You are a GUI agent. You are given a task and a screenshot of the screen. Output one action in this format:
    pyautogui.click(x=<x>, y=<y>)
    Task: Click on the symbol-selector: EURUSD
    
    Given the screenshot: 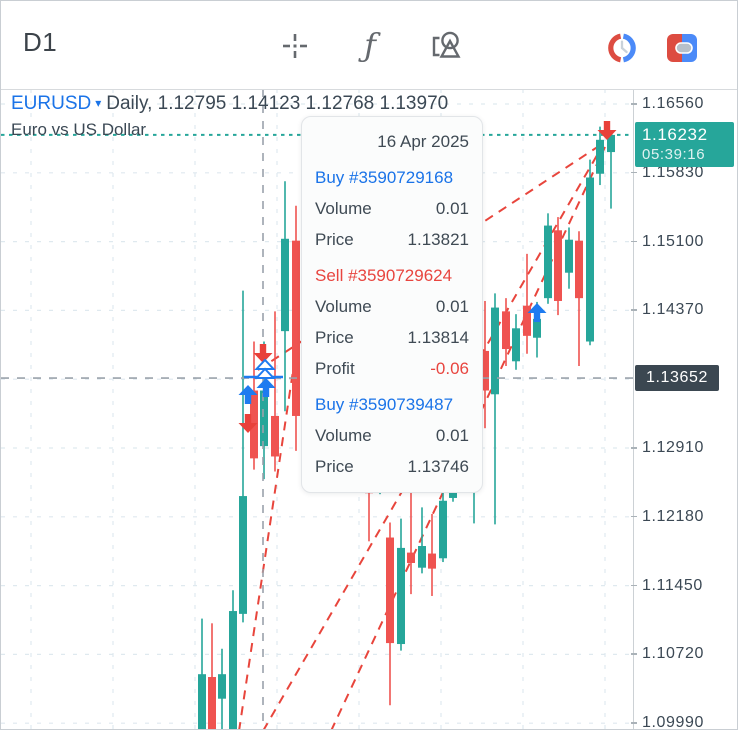 What is the action you would take?
    pyautogui.click(x=51, y=103)
    